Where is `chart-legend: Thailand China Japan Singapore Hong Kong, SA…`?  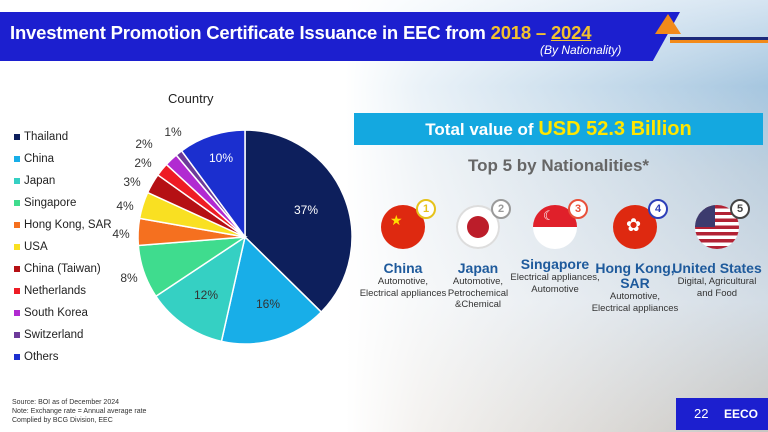 chart-legend: Thailand China Japan Singapore Hong Kong, SA… is located at coordinates (63, 247).